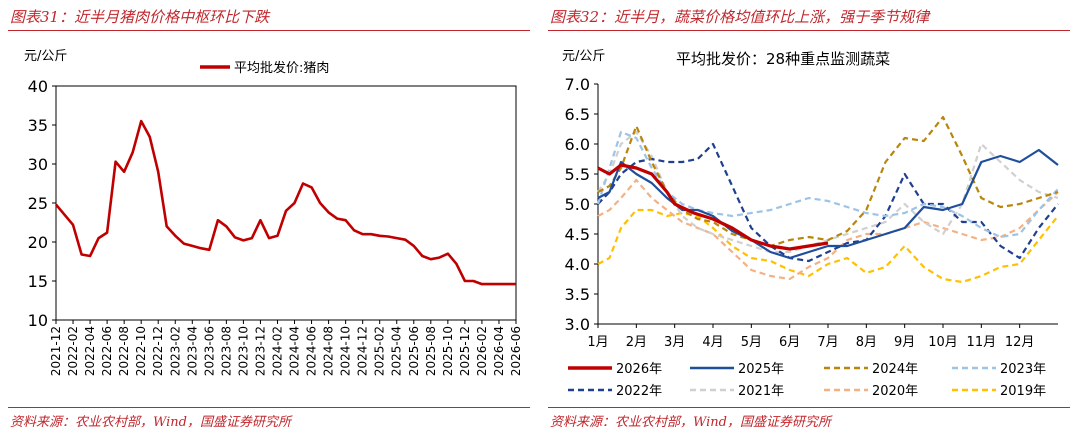  Describe the element at coordinates (690, 422) in the screenshot. I see `right-source-note: 资料来源：农业农村部，Wind，国盛证券研究所` at that location.